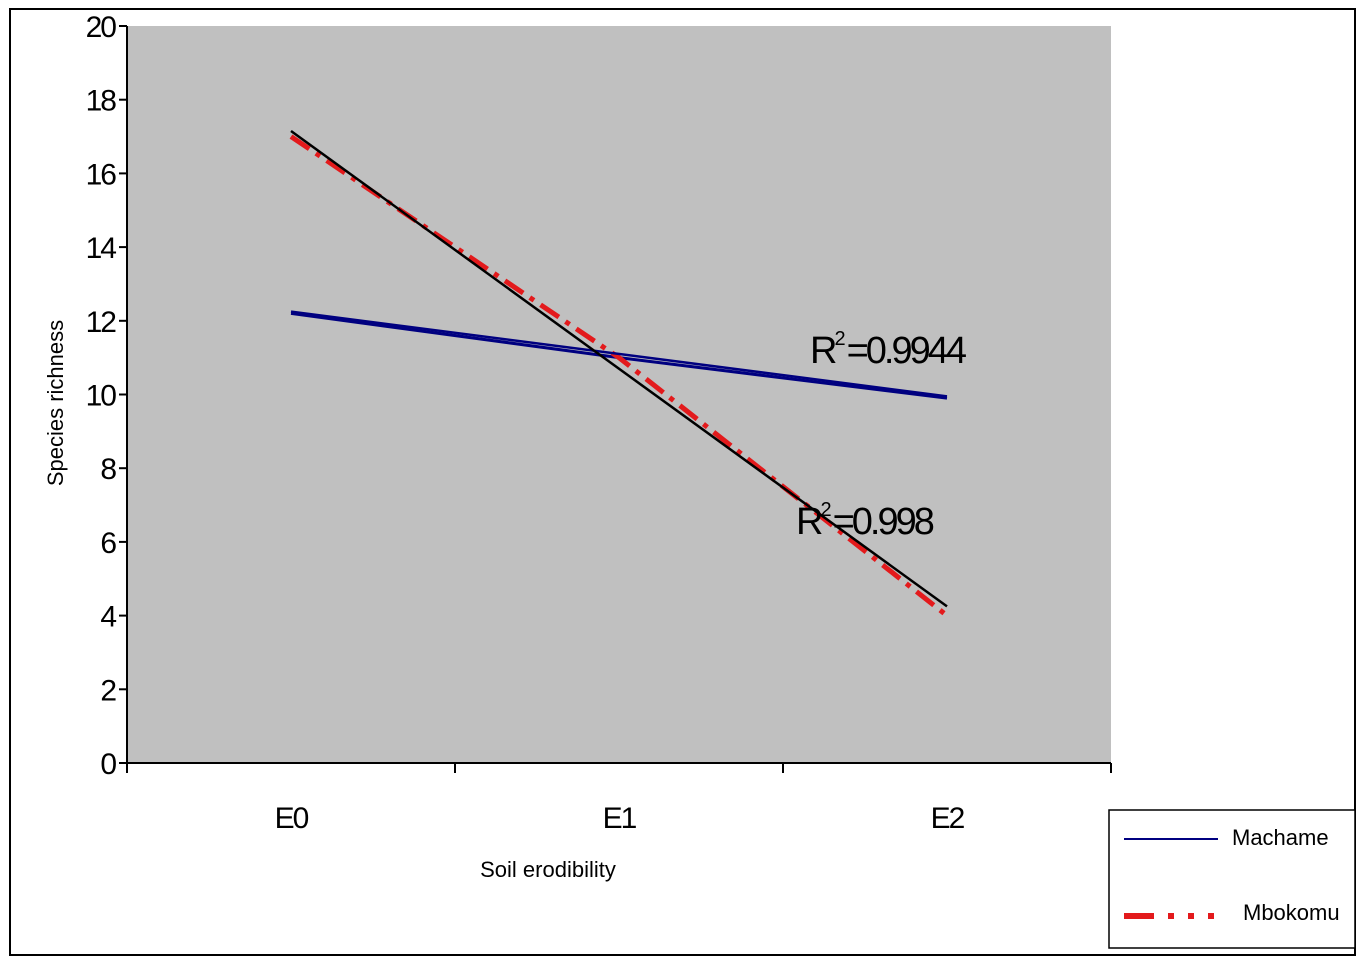 The height and width of the screenshot is (957, 1357). Describe the element at coordinates (101, 101) in the screenshot. I see `y-tick-label: 18` at that location.